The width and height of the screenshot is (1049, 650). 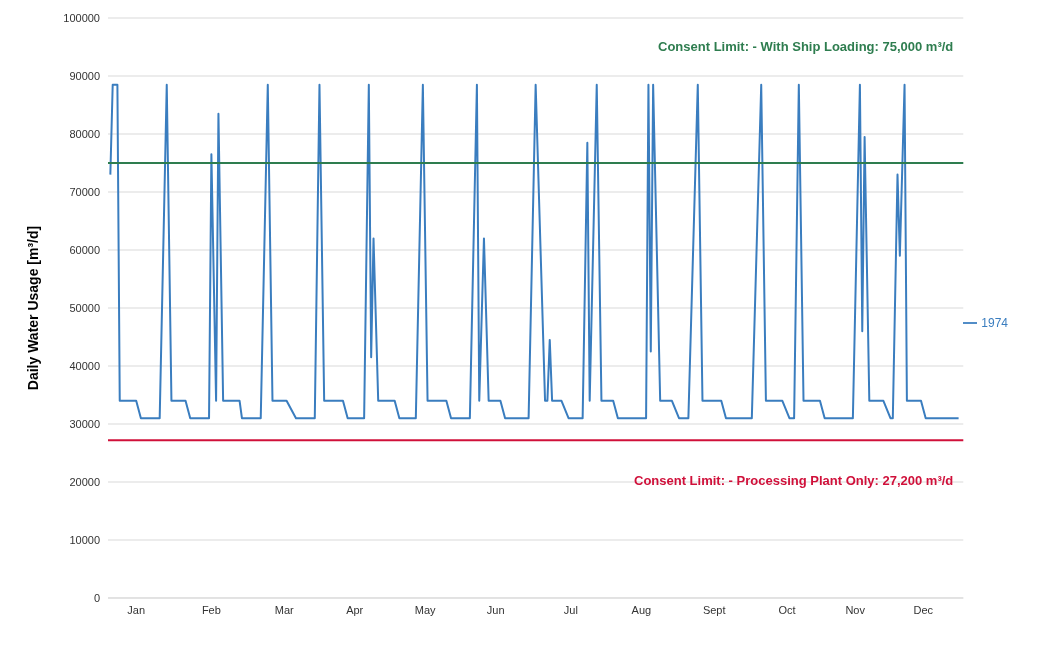 I want to click on x-tick-label: Sept, so click(x=714, y=609).